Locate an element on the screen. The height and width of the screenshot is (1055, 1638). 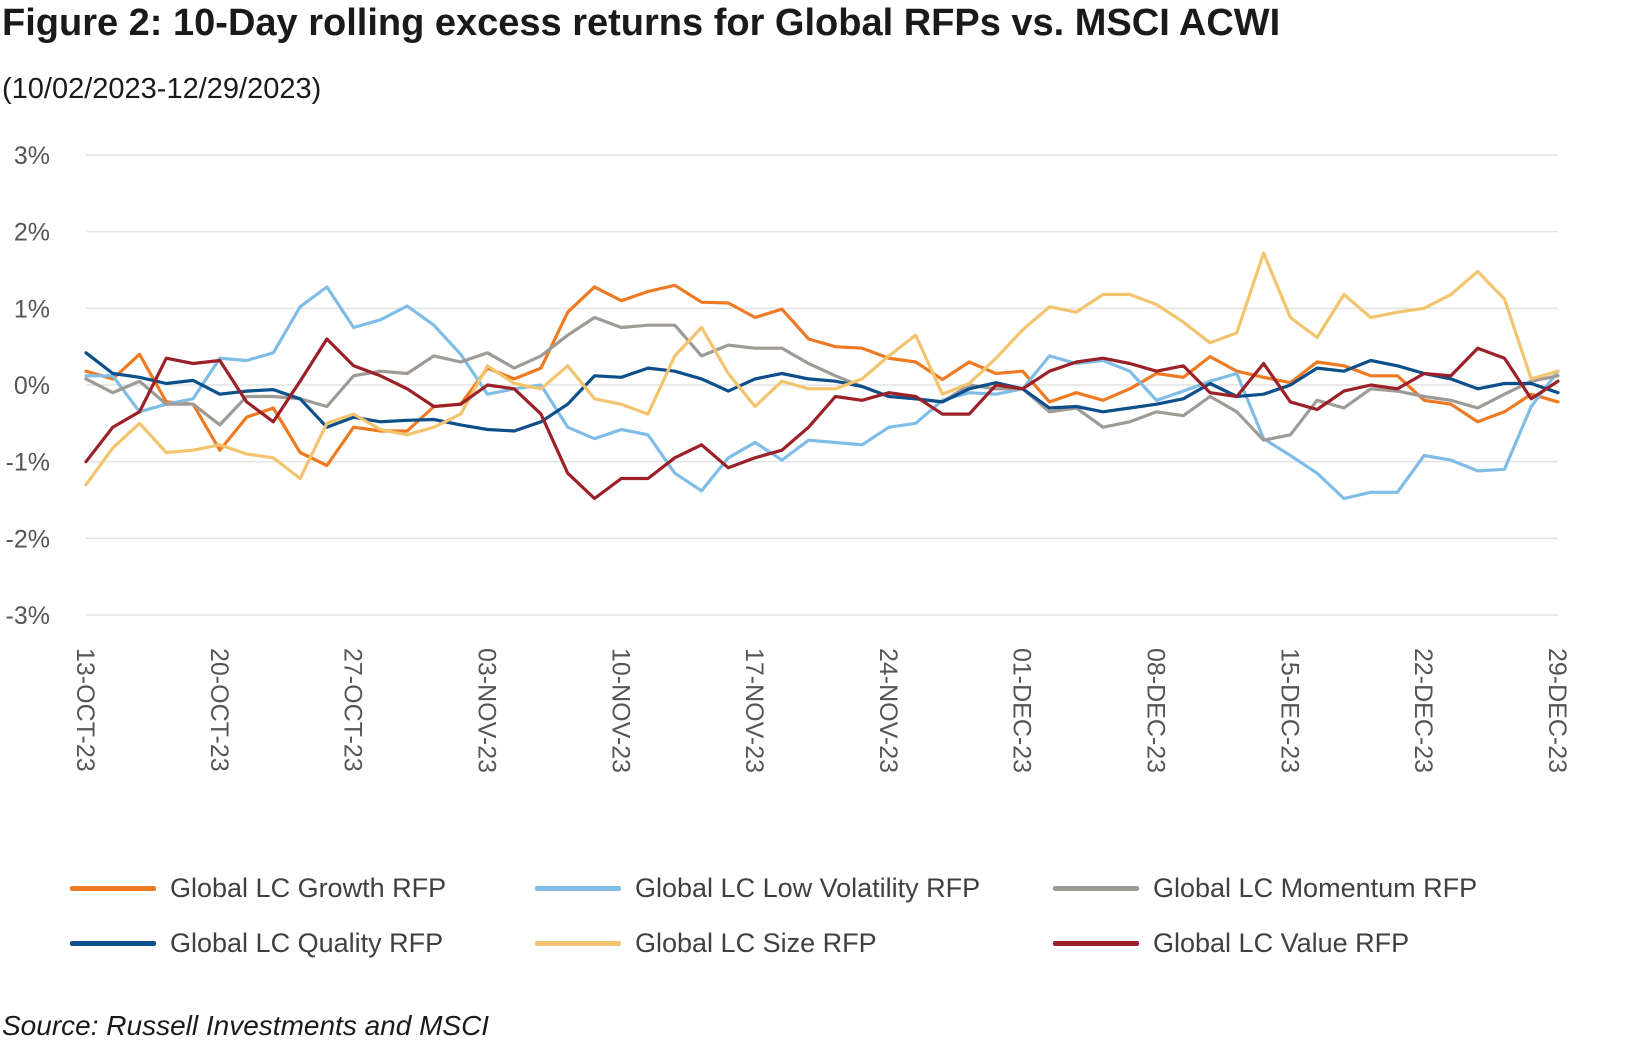
x-tick-label: 10-NOV-23 is located at coordinates (620, 710).